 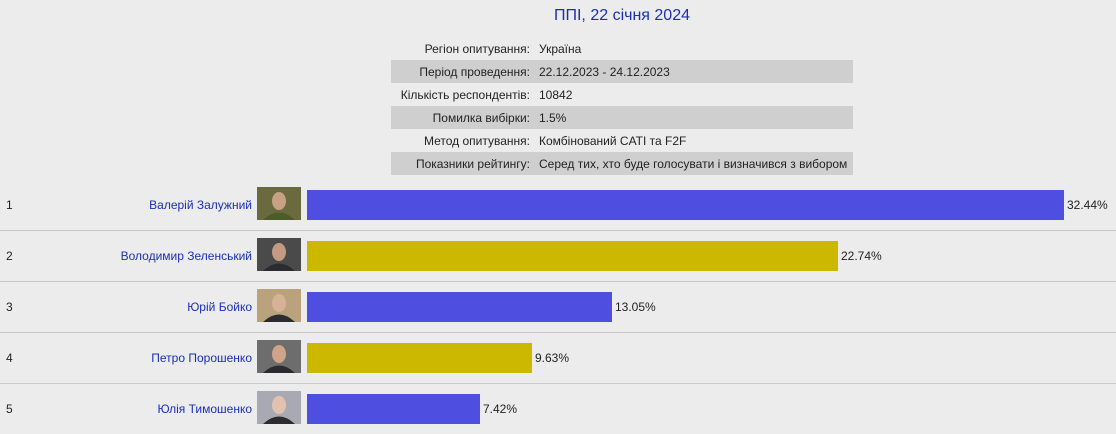 What do you see at coordinates (622, 48) in the screenshot?
I see `meta-row-region: Регіон опитування: Україна` at bounding box center [622, 48].